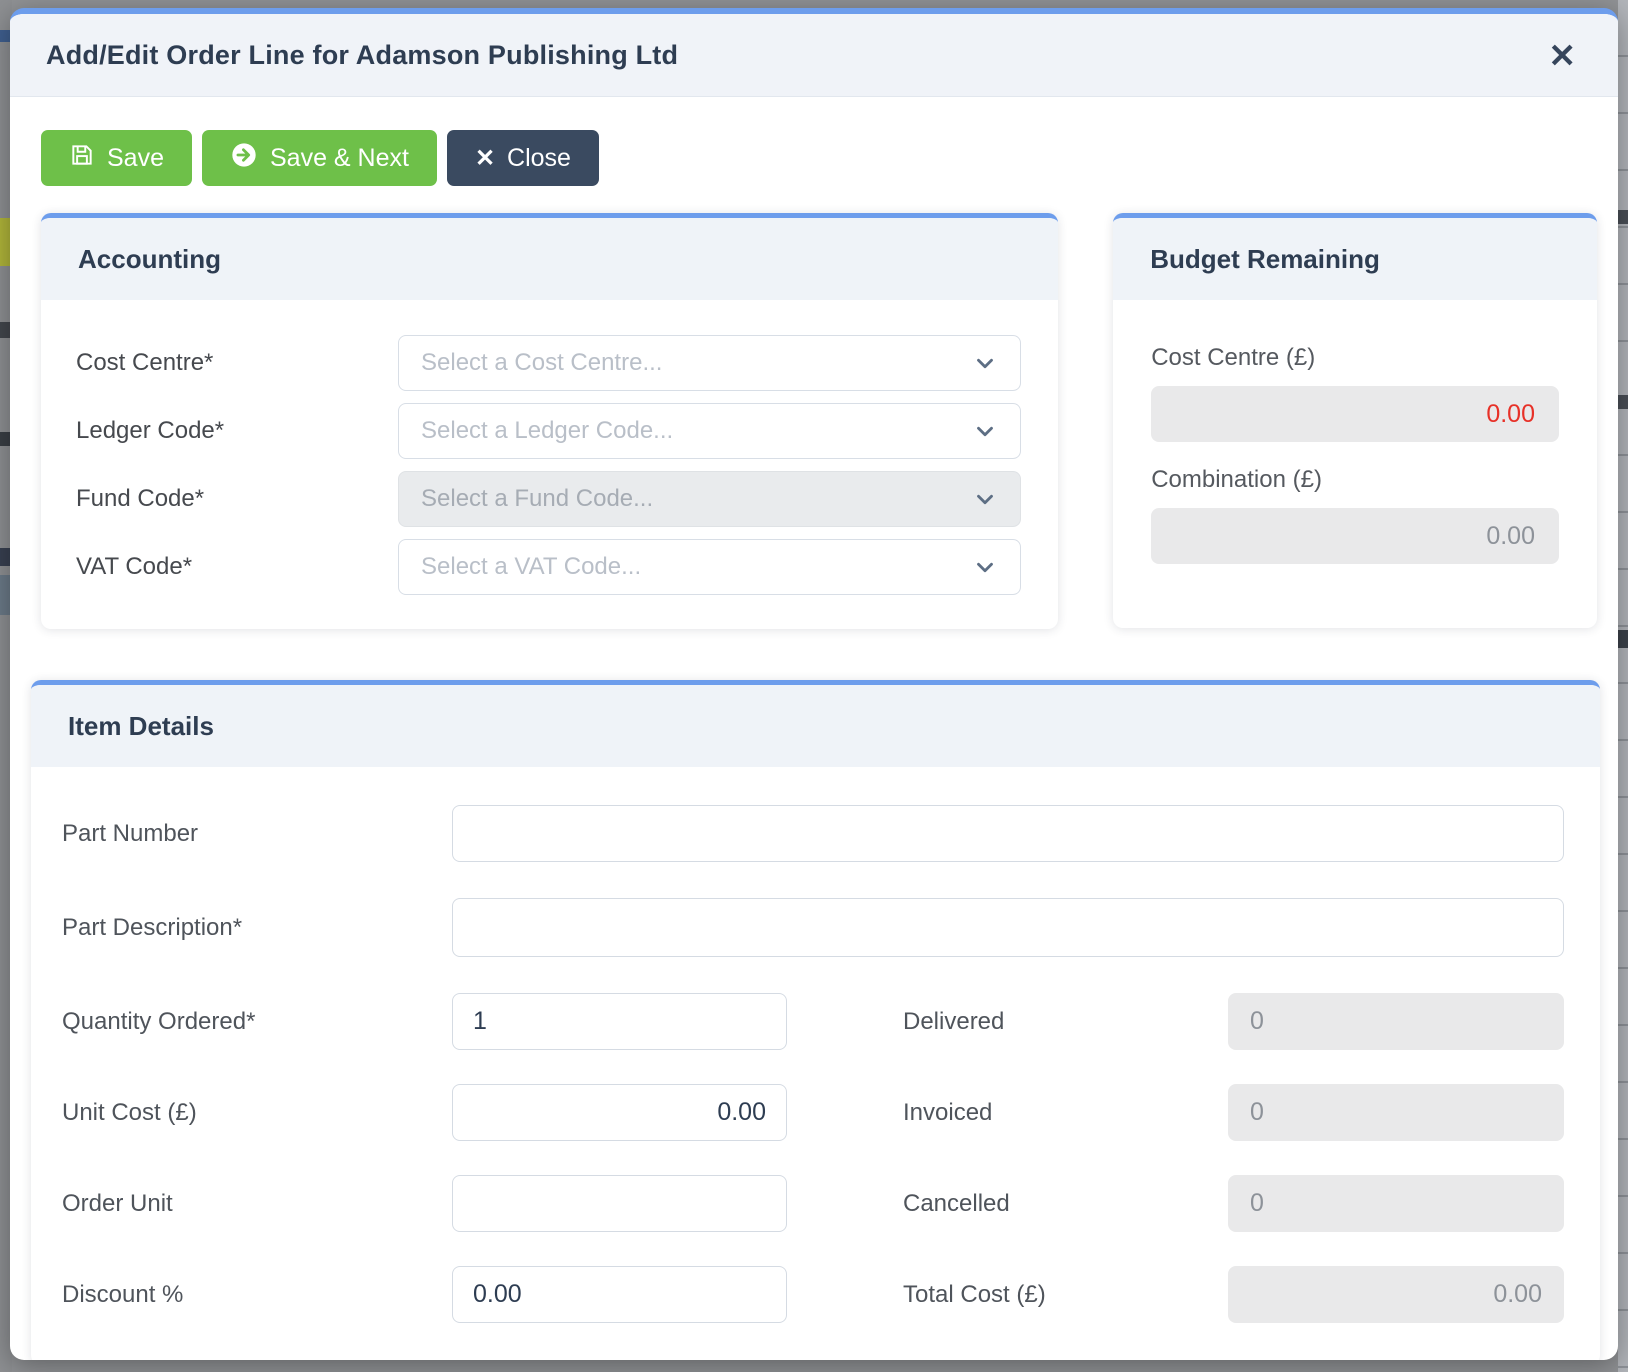 Image resolution: width=1628 pixels, height=1372 pixels. I want to click on budget-cost-centre-label: Cost Centre (£), so click(1233, 357).